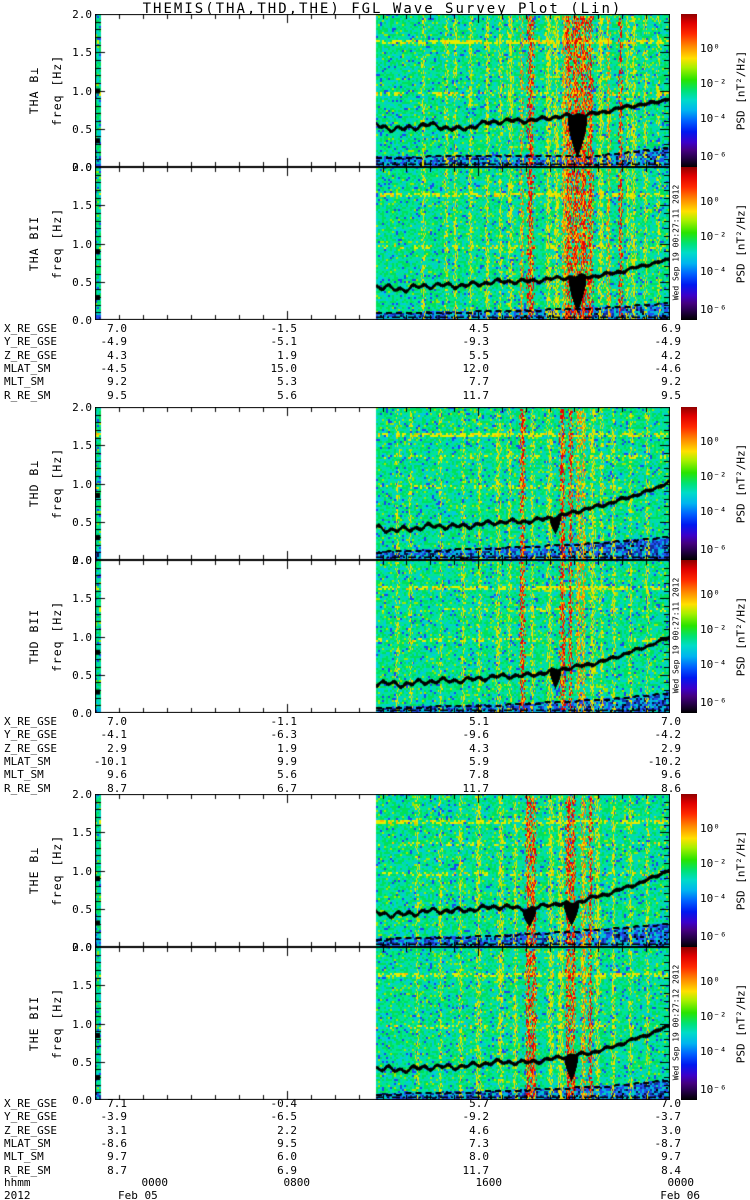 The image size is (750, 1200). Describe the element at coordinates (668, 342) in the screenshot. I see `ephemeris-value: -4.9` at that location.